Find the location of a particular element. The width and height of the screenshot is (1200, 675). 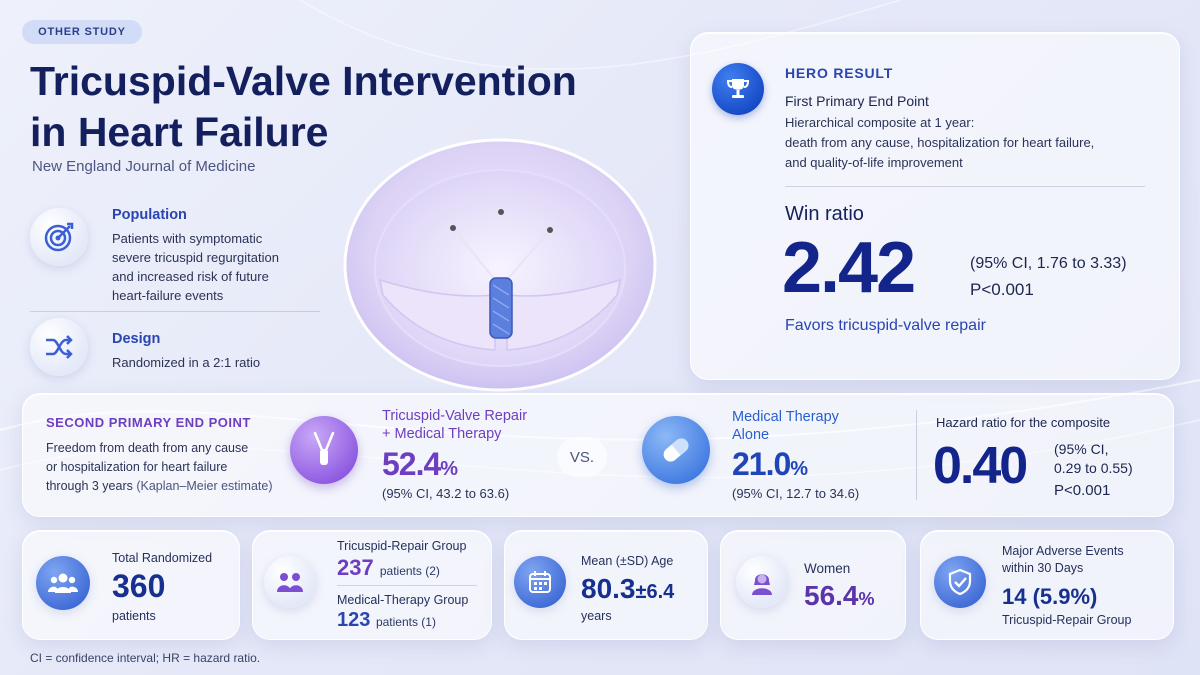

medical-arm-value: 21.0% is located at coordinates (770, 464).